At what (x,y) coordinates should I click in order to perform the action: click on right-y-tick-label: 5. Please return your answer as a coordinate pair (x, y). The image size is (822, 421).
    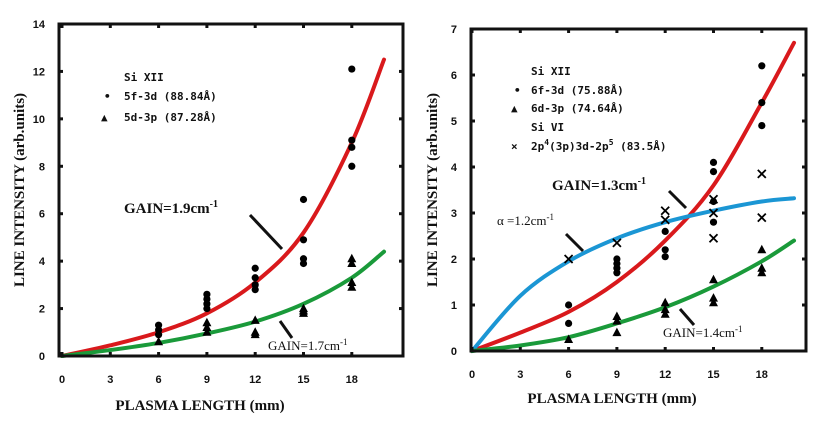
    Looking at the image, I should click on (454, 122).